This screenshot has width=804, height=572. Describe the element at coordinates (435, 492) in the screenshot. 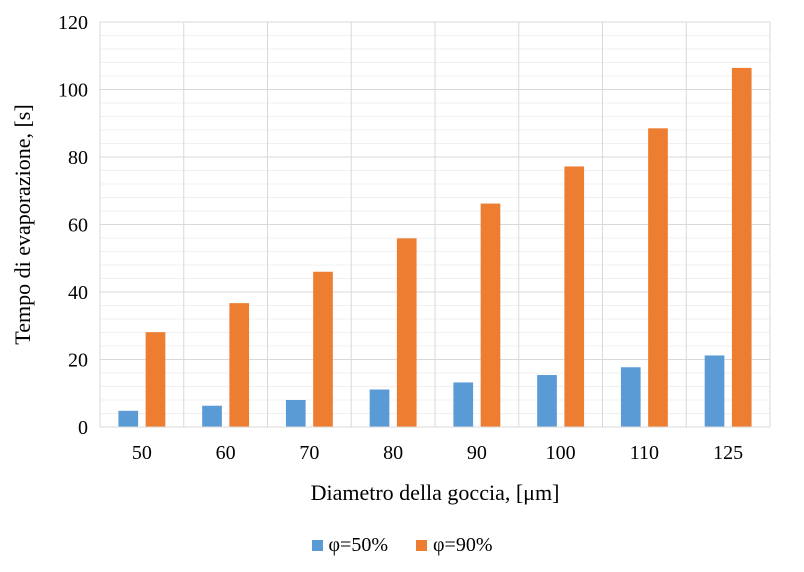

I see `x-axis-title: Diametro della goccia, [μm]` at that location.